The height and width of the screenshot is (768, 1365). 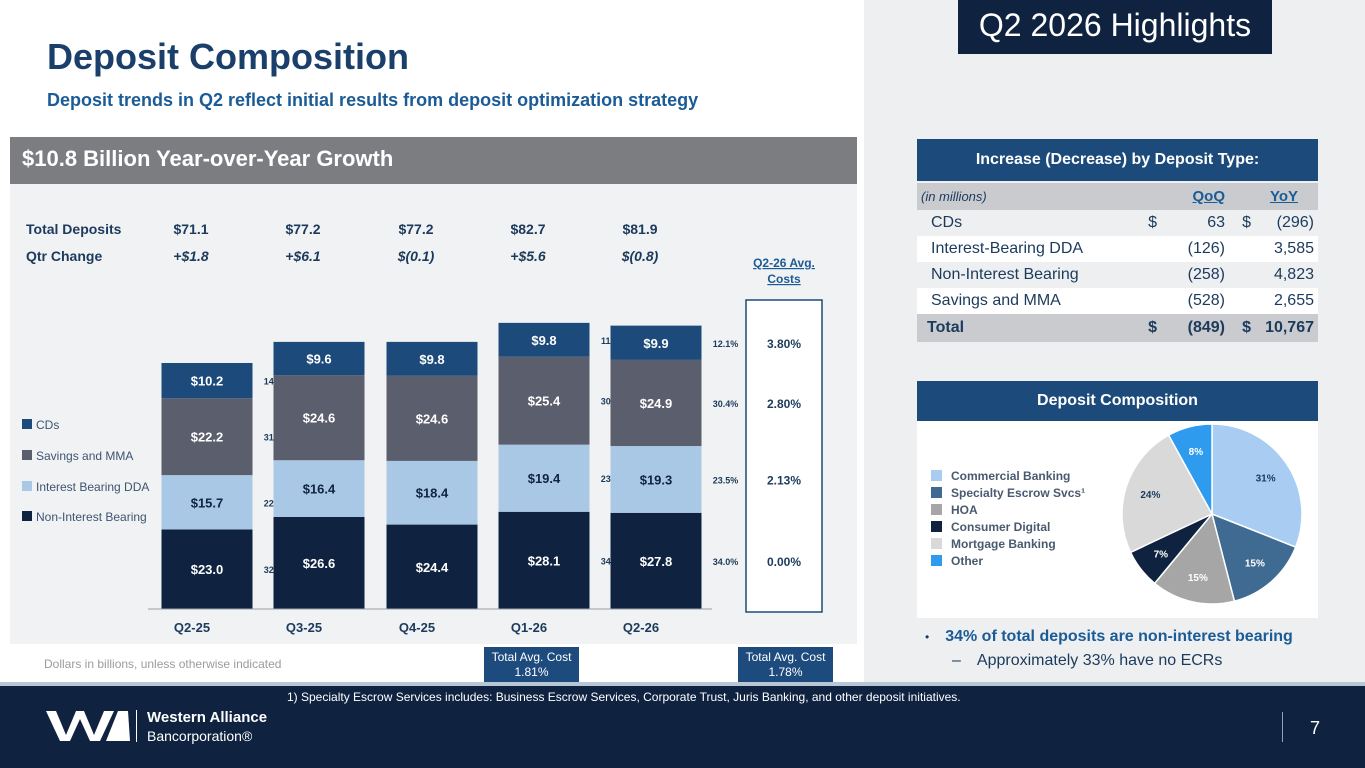 What do you see at coordinates (433, 160) in the screenshot?
I see `growth-banner: $10.8 Billion Year-over-Year Growth` at bounding box center [433, 160].